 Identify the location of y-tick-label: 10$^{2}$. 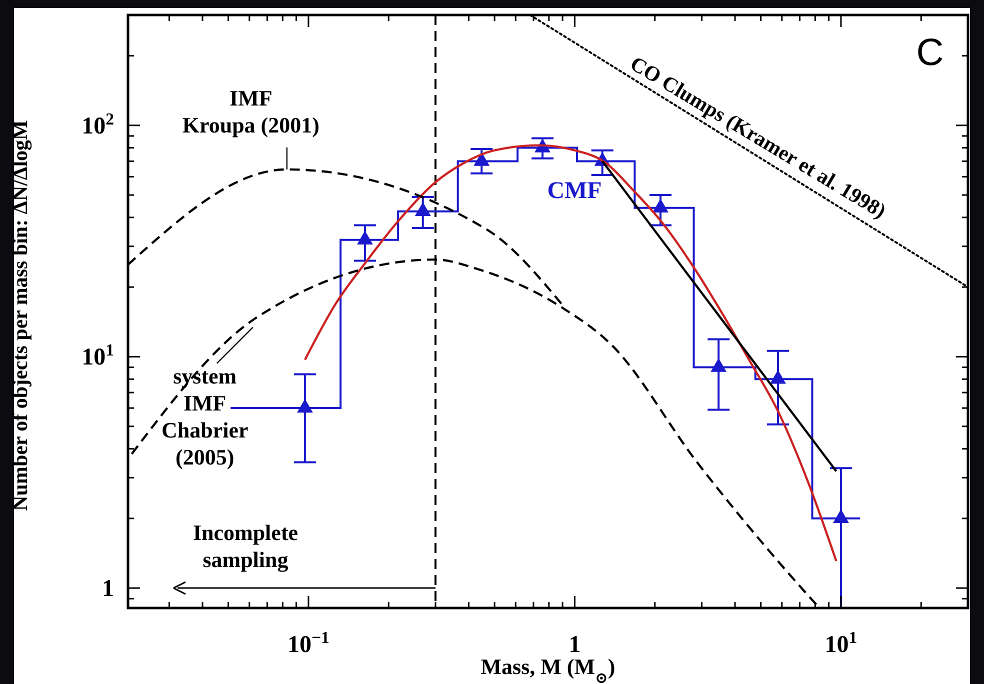
(98, 124).